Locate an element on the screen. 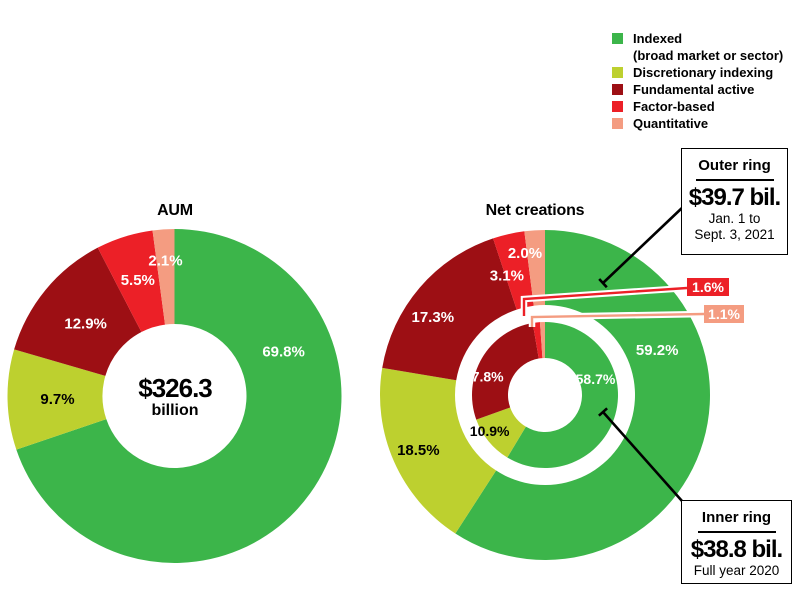 The width and height of the screenshot is (800, 600). net-creations-inner-label-indexed: 58.7% is located at coordinates (596, 379).